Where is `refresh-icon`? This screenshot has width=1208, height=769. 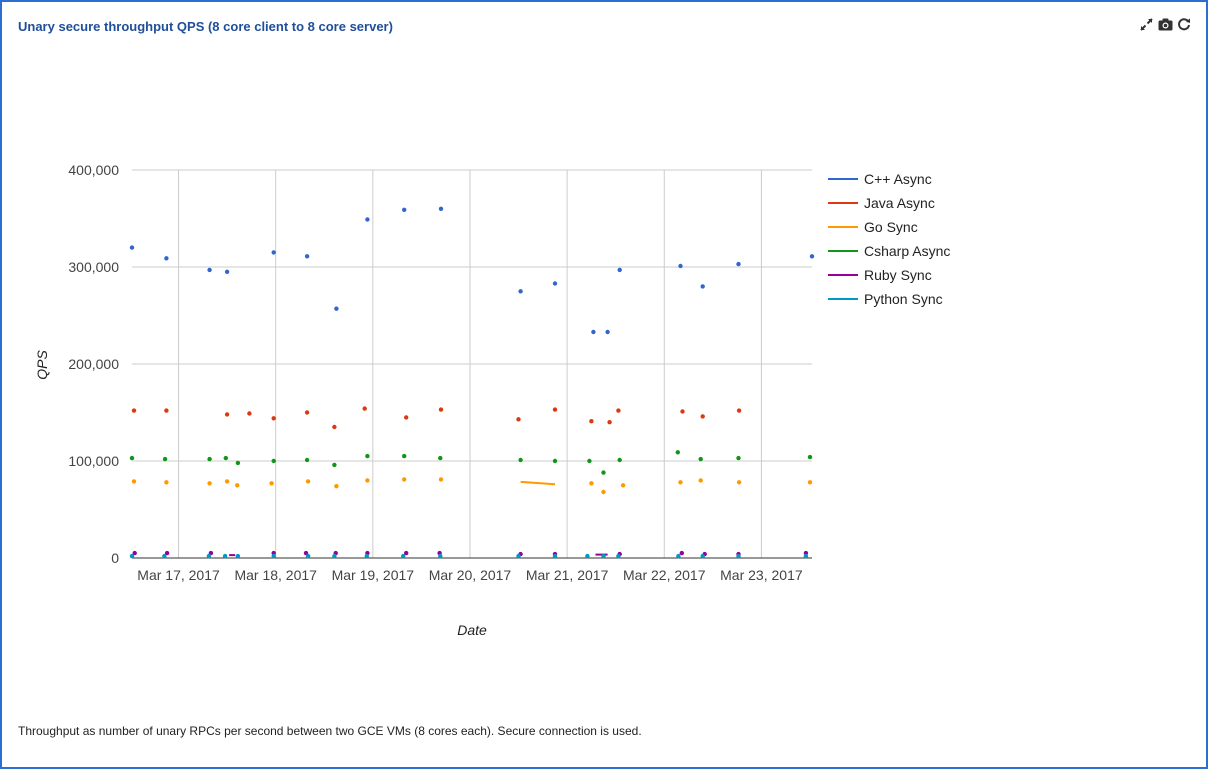 refresh-icon is located at coordinates (1184, 24).